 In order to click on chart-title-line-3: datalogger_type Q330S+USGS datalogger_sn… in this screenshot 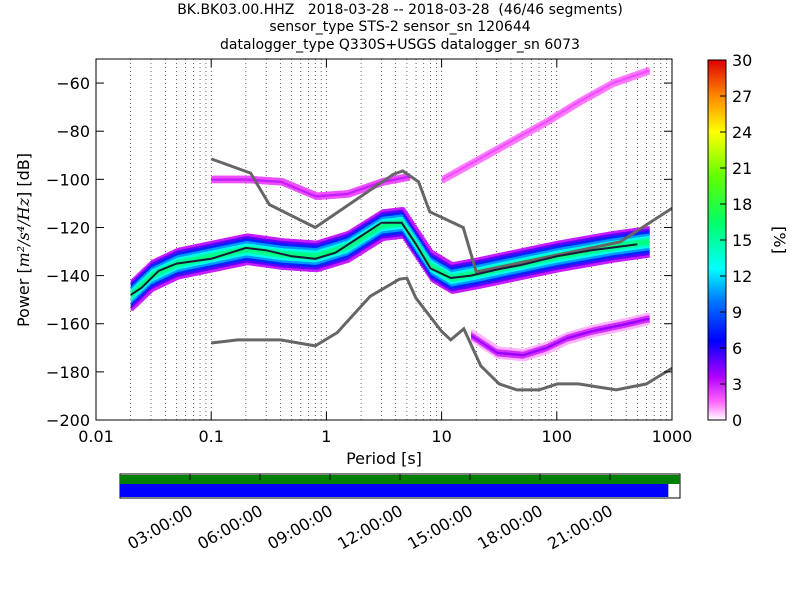, I will do `click(400, 45)`.